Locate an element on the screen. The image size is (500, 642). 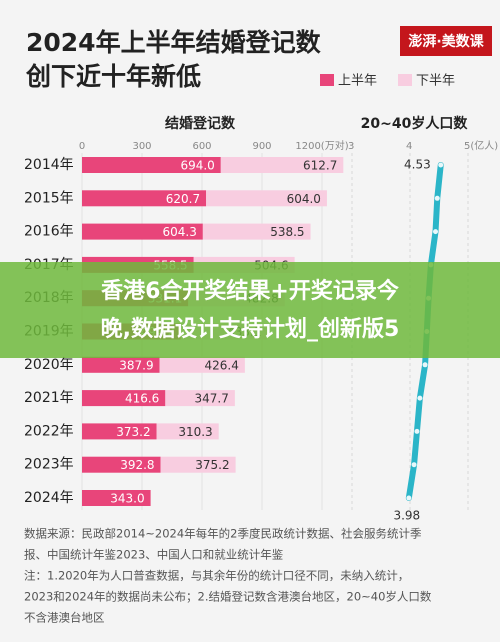
note: 报、中国统计年鉴2023、中国人口和就业统计年鉴 is located at coordinates (154, 555).